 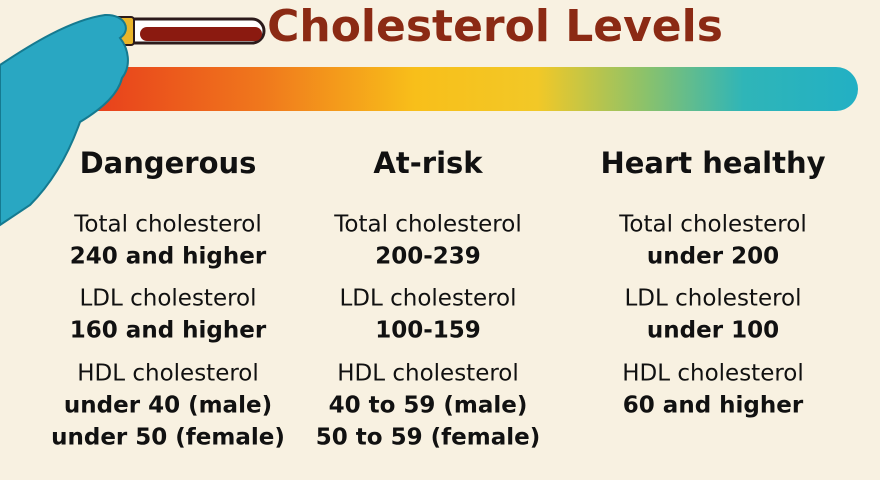 What do you see at coordinates (168, 406) in the screenshot?
I see `item-value: under 40 (male)` at bounding box center [168, 406].